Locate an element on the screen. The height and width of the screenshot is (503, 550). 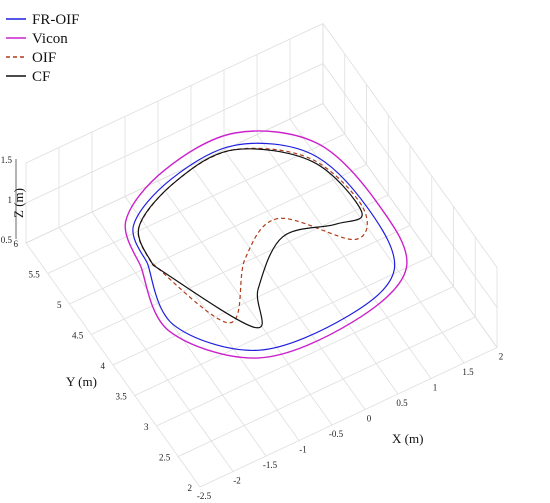
x-axis-label: X (m) is located at coordinates (407, 438).